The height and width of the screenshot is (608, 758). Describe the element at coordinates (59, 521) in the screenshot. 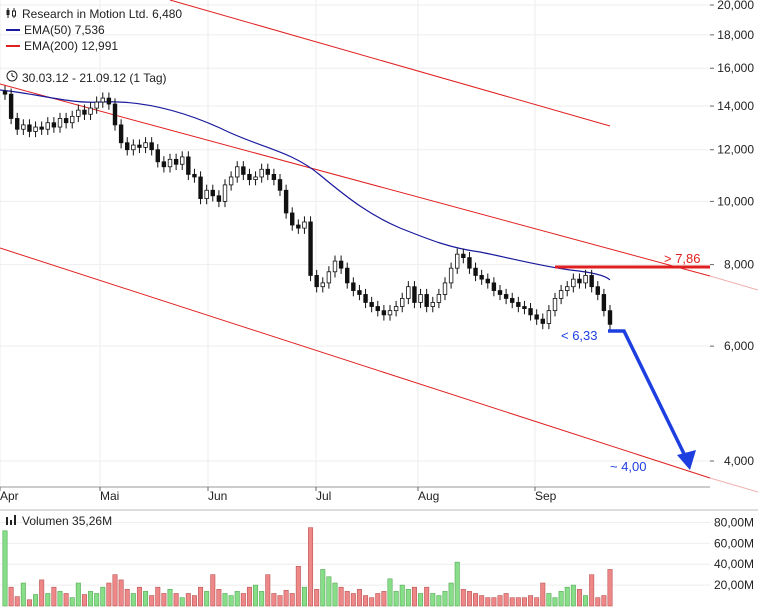

I see `volume-legend: Volumen 35,26M` at that location.